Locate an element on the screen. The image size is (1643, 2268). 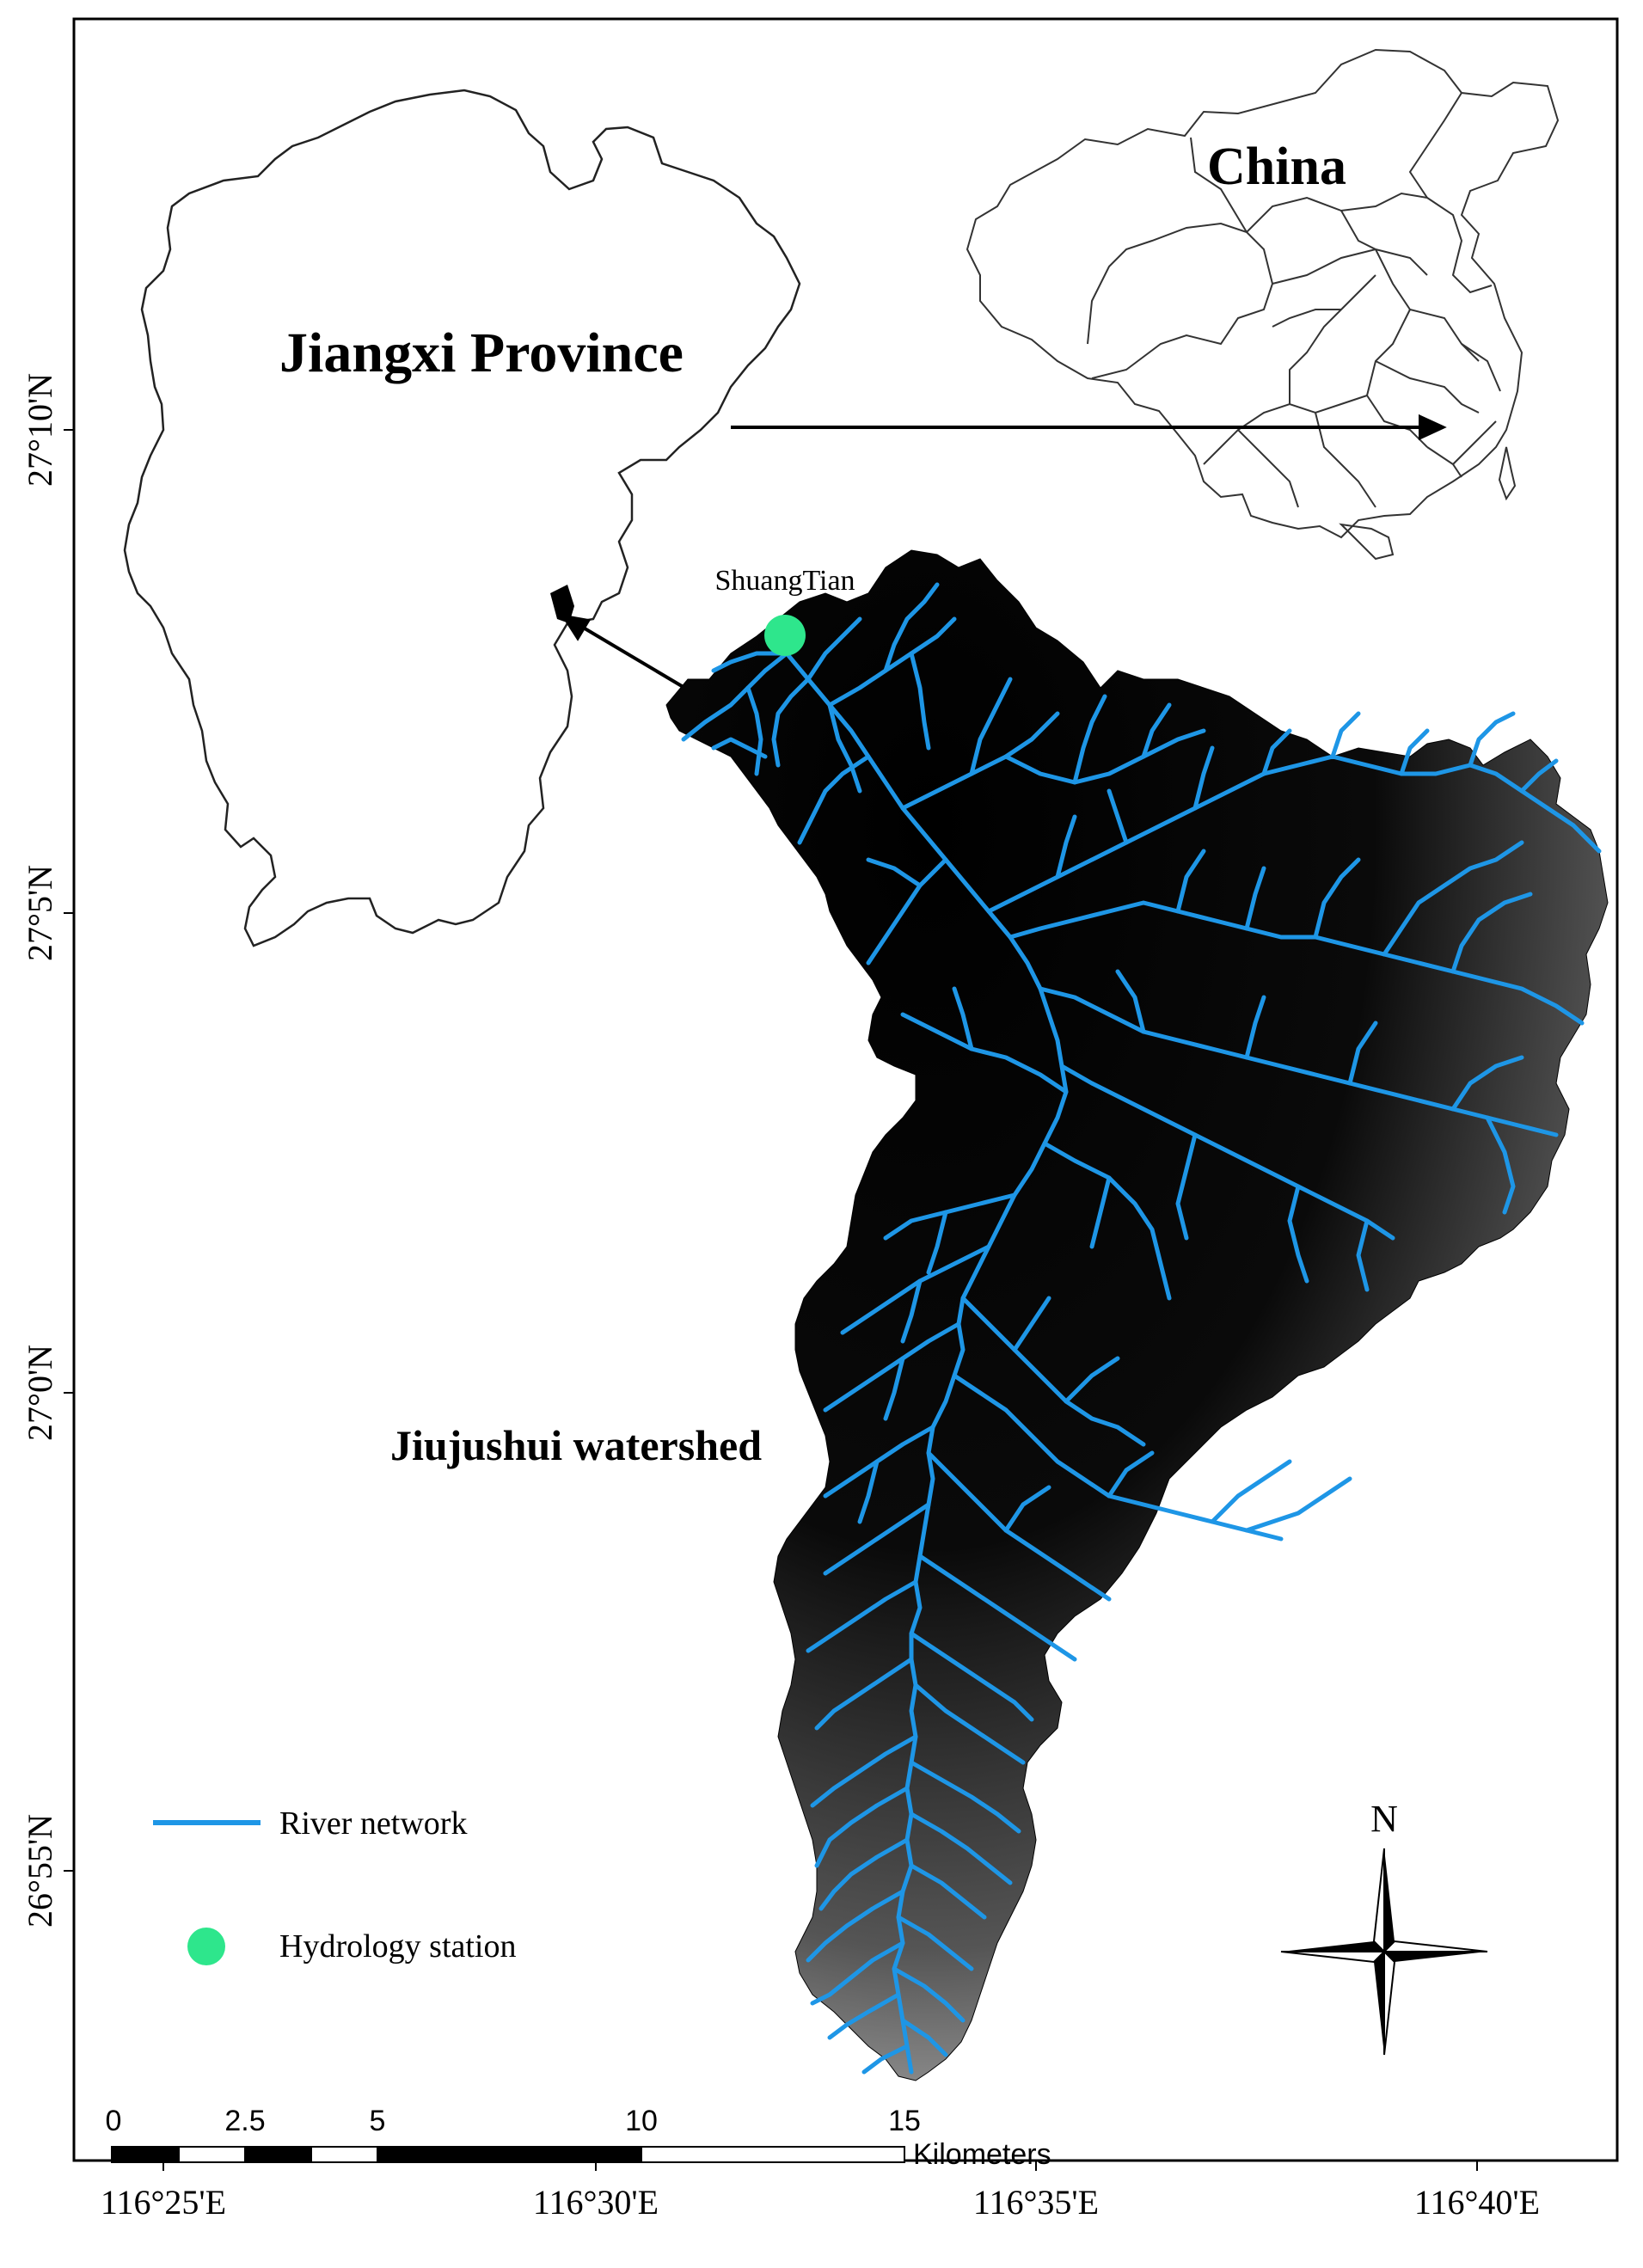
hydrology-station-marker is located at coordinates (785, 635).